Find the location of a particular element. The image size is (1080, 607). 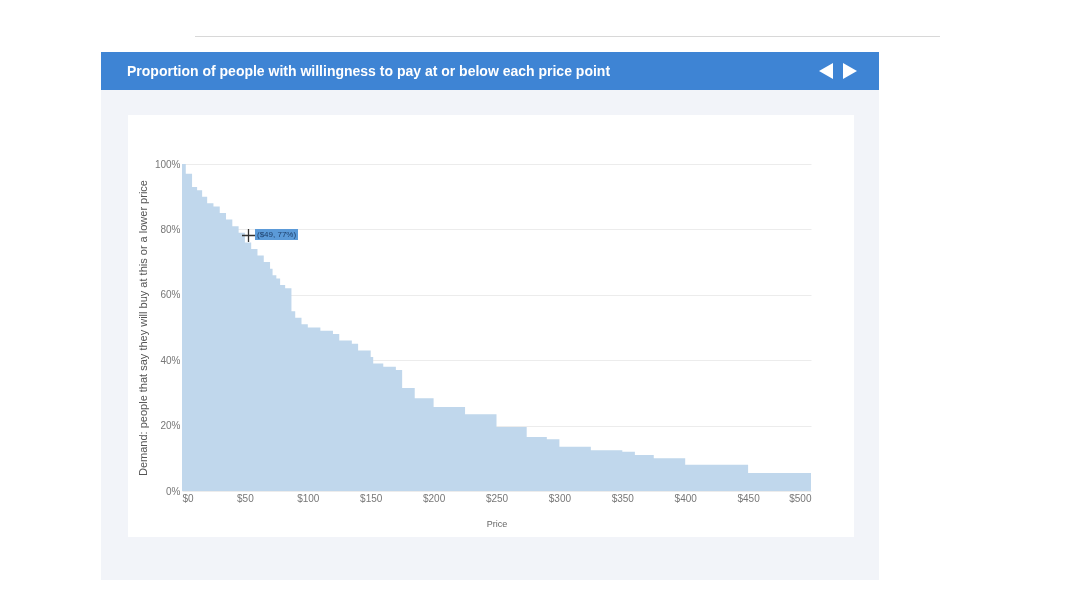

y-tick-label: 60% is located at coordinates (170, 295).